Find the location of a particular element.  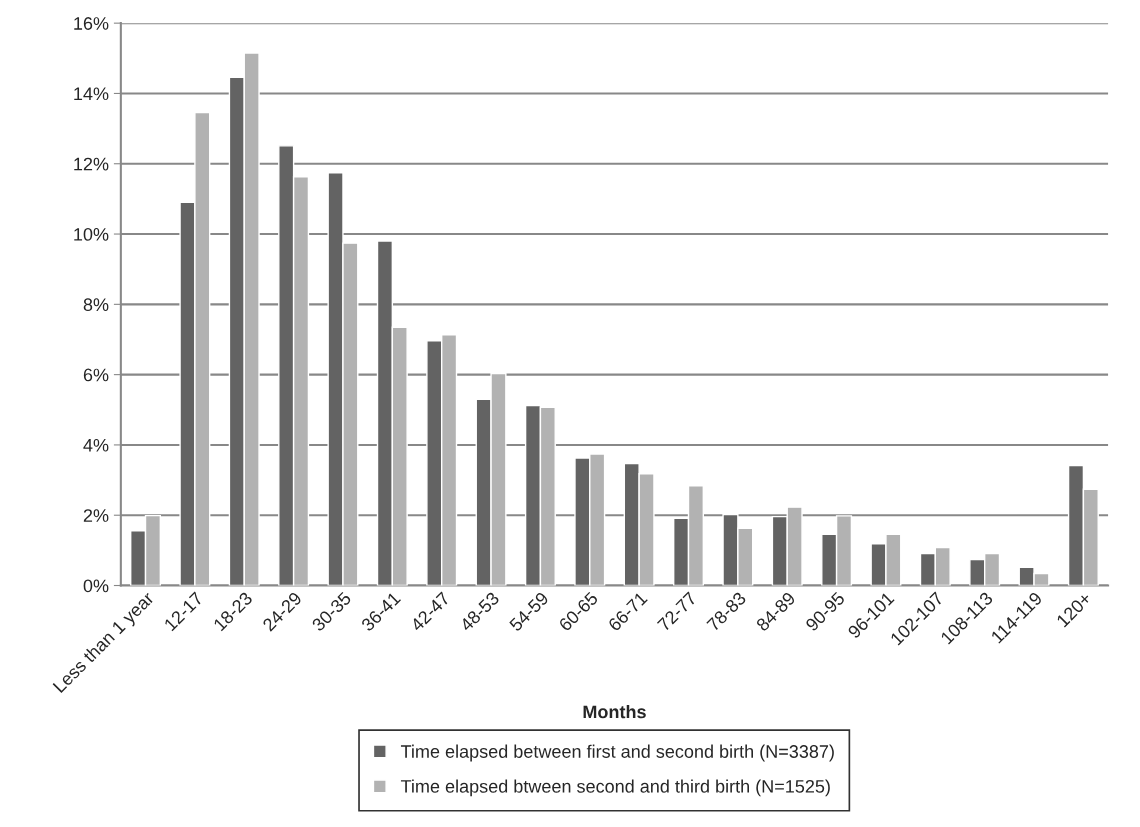

y-tick-label: 14% is located at coordinates (91, 94).